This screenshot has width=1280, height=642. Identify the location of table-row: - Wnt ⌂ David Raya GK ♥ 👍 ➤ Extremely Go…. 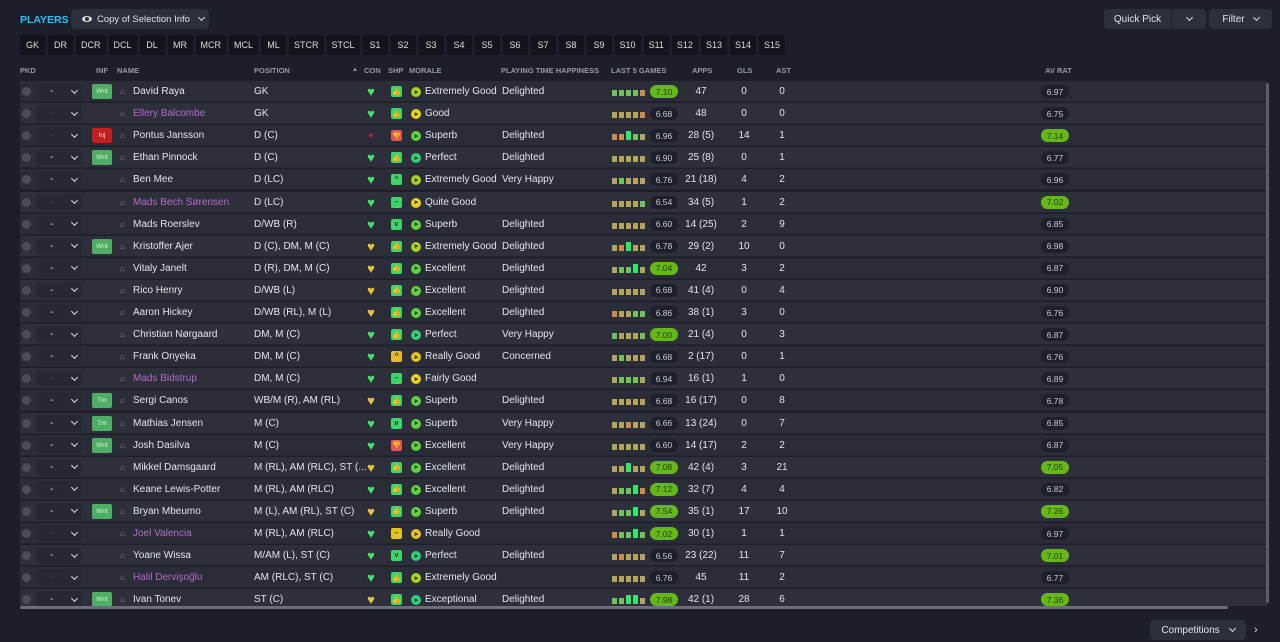
(643, 91).